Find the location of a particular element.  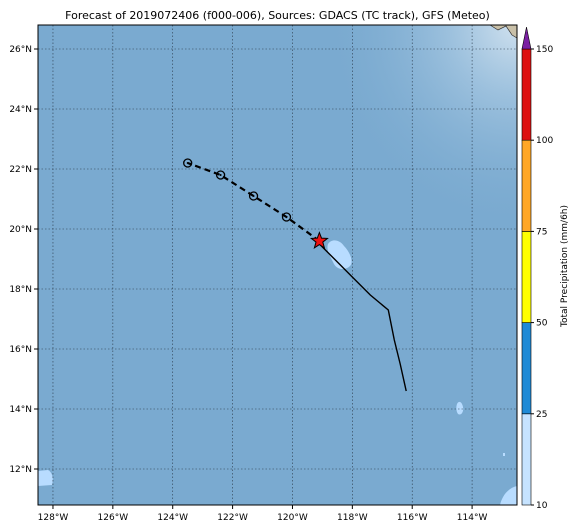

colorbar-tick-label: 10 is located at coordinates (542, 506).